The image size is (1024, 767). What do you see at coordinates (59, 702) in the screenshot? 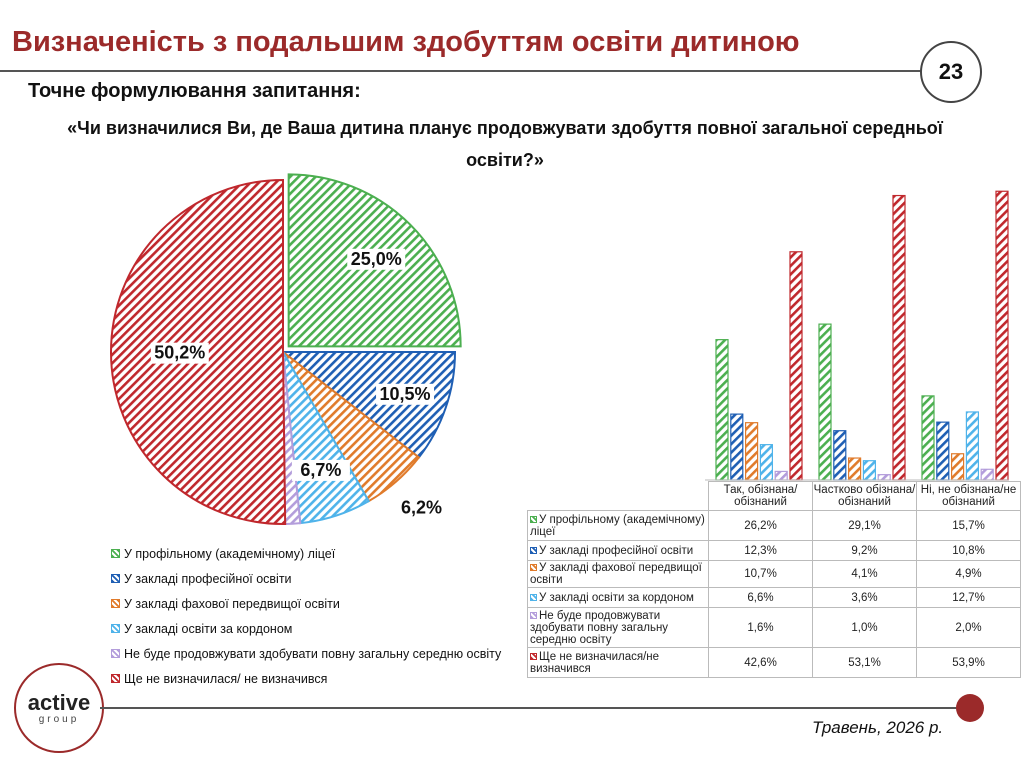
I see `logo-wordmark: active` at bounding box center [59, 702].